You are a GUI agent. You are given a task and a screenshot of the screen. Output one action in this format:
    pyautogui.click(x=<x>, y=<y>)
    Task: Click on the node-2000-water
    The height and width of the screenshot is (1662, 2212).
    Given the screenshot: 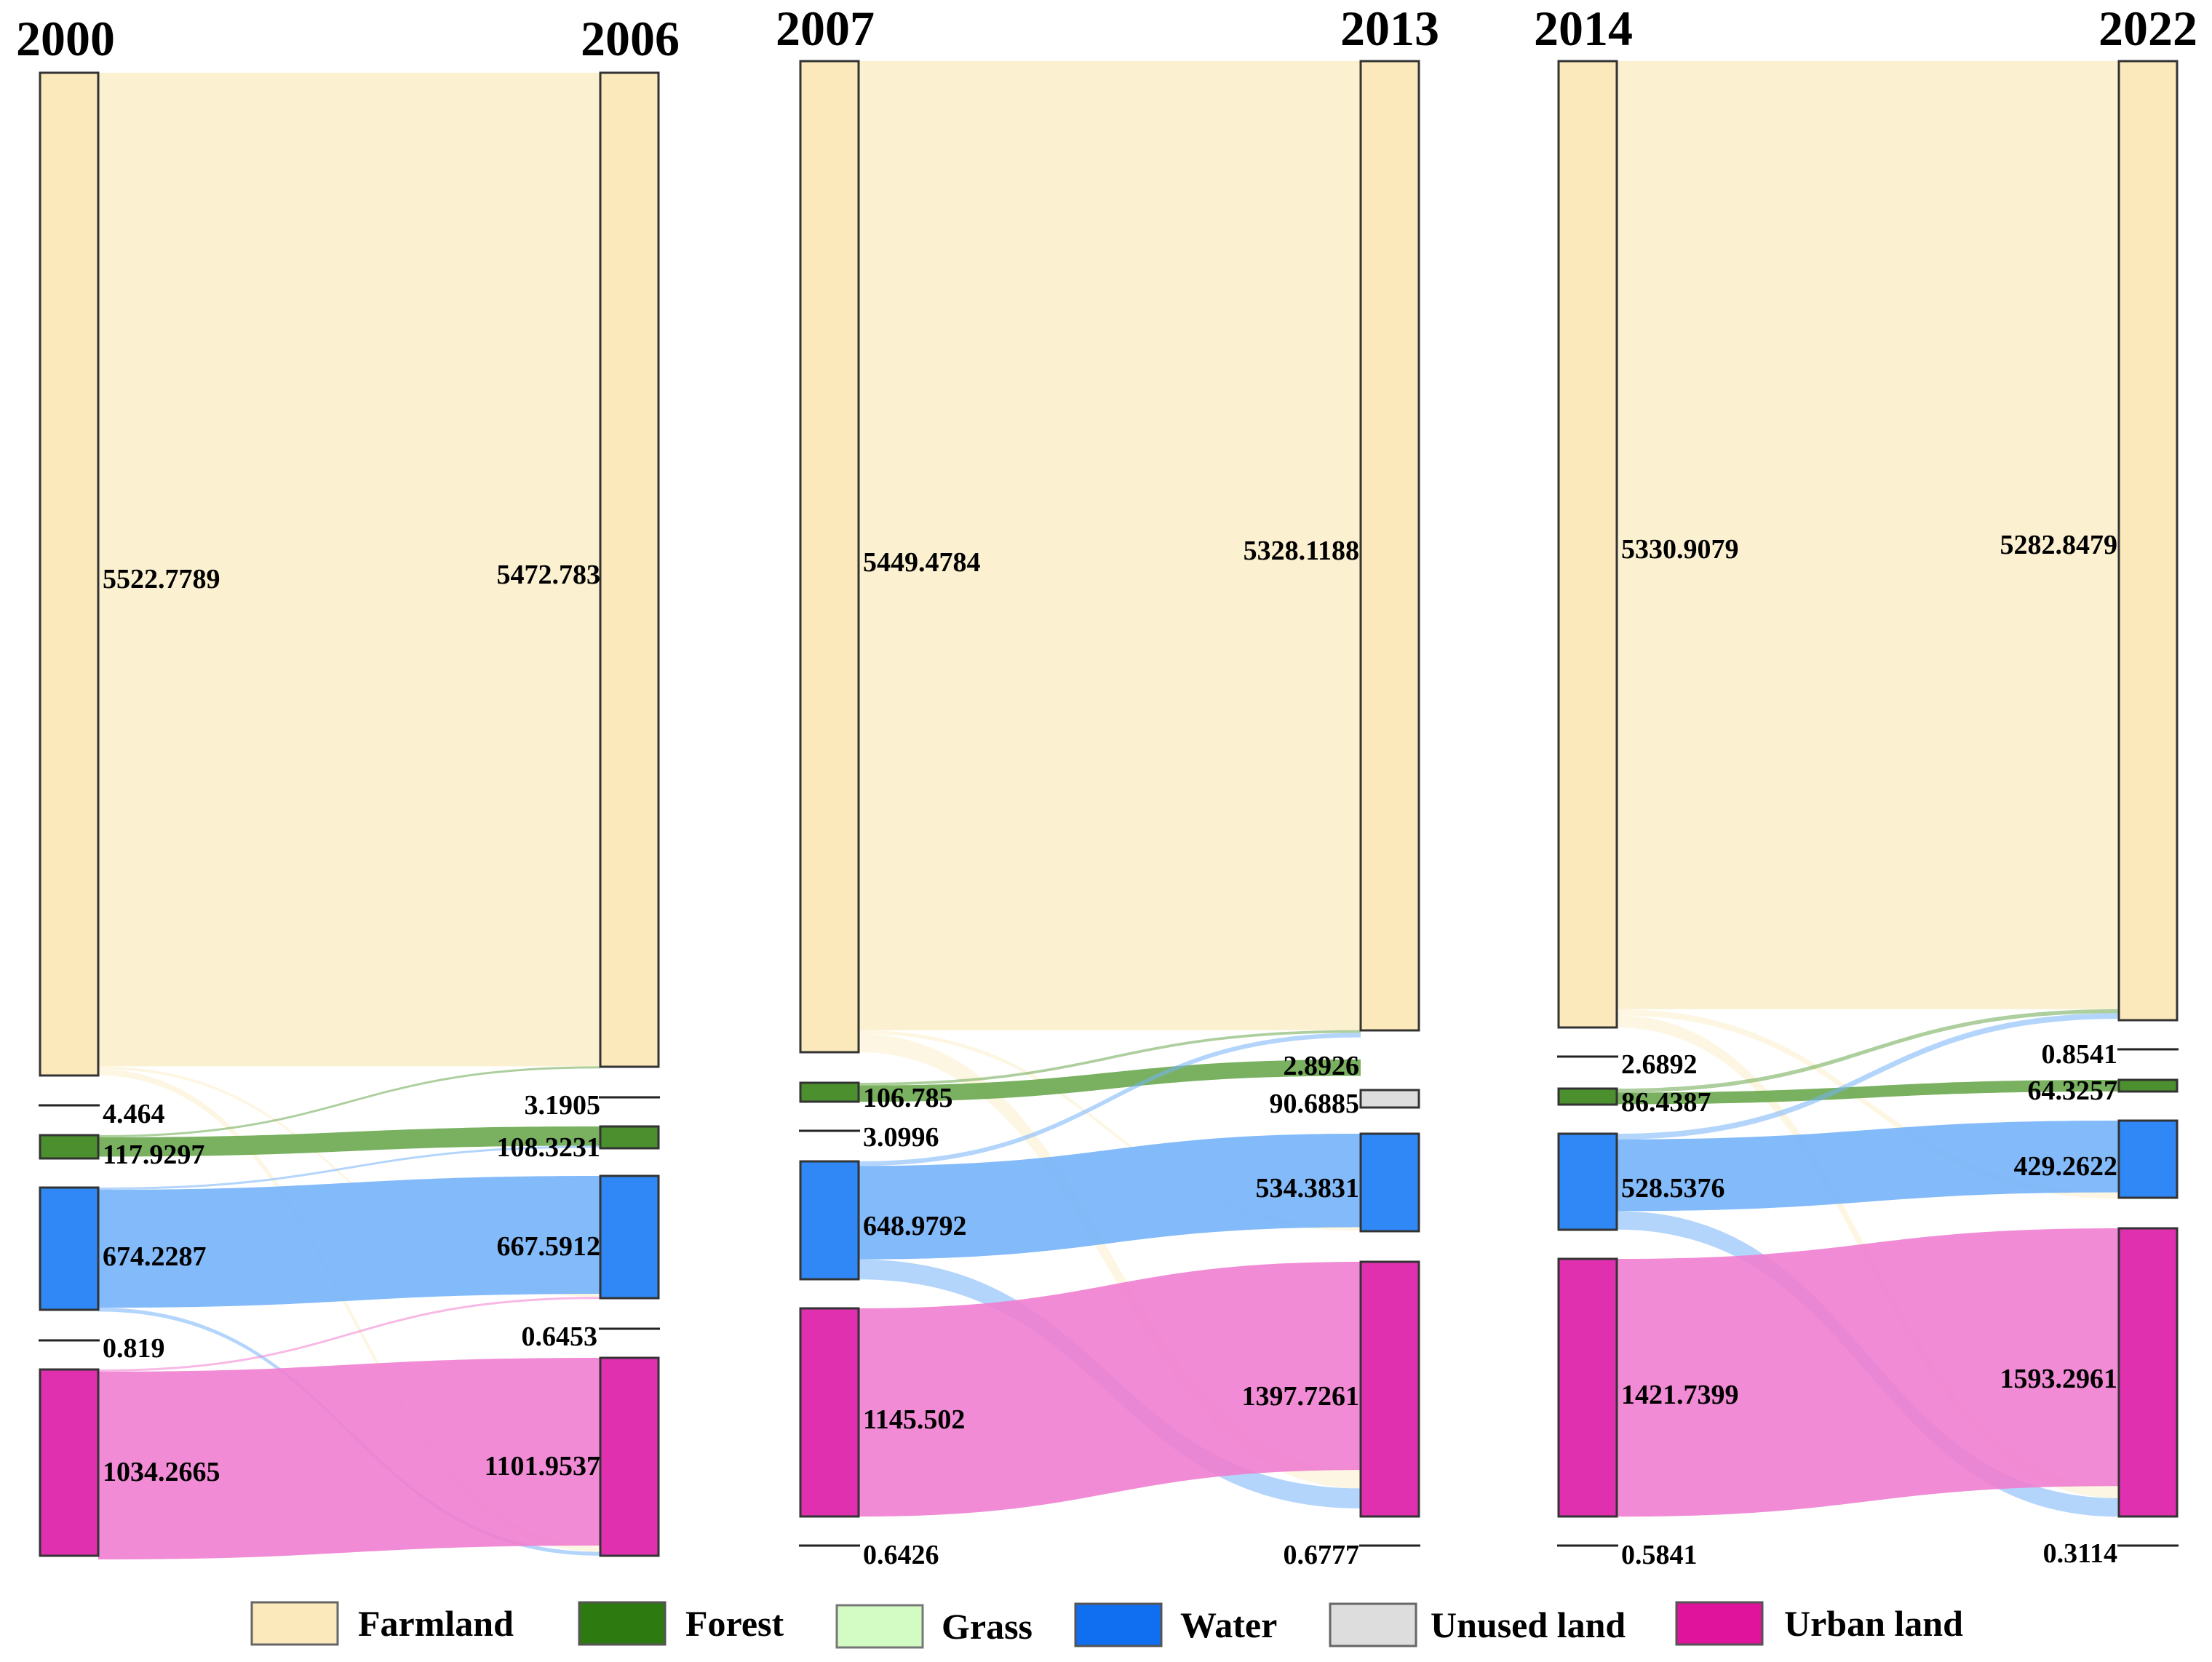 What is the action you would take?
    pyautogui.click(x=69, y=1248)
    